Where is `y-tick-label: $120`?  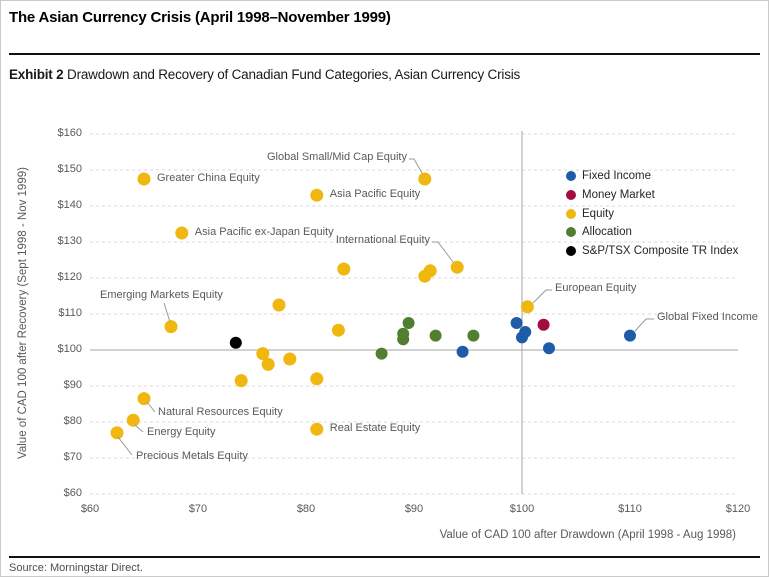
y-tick-label: $120 is located at coordinates (69, 277).